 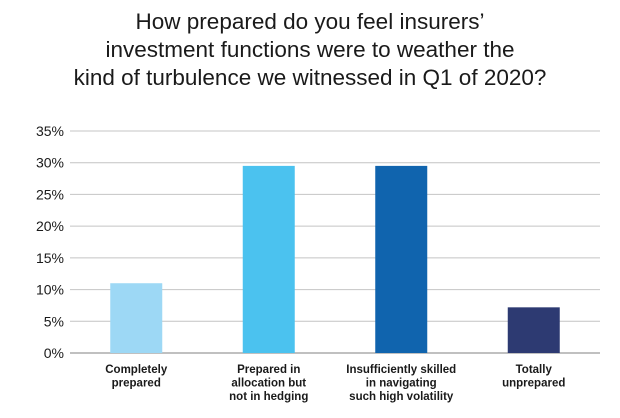 I want to click on x-category-label: in navigating, so click(x=401, y=384).